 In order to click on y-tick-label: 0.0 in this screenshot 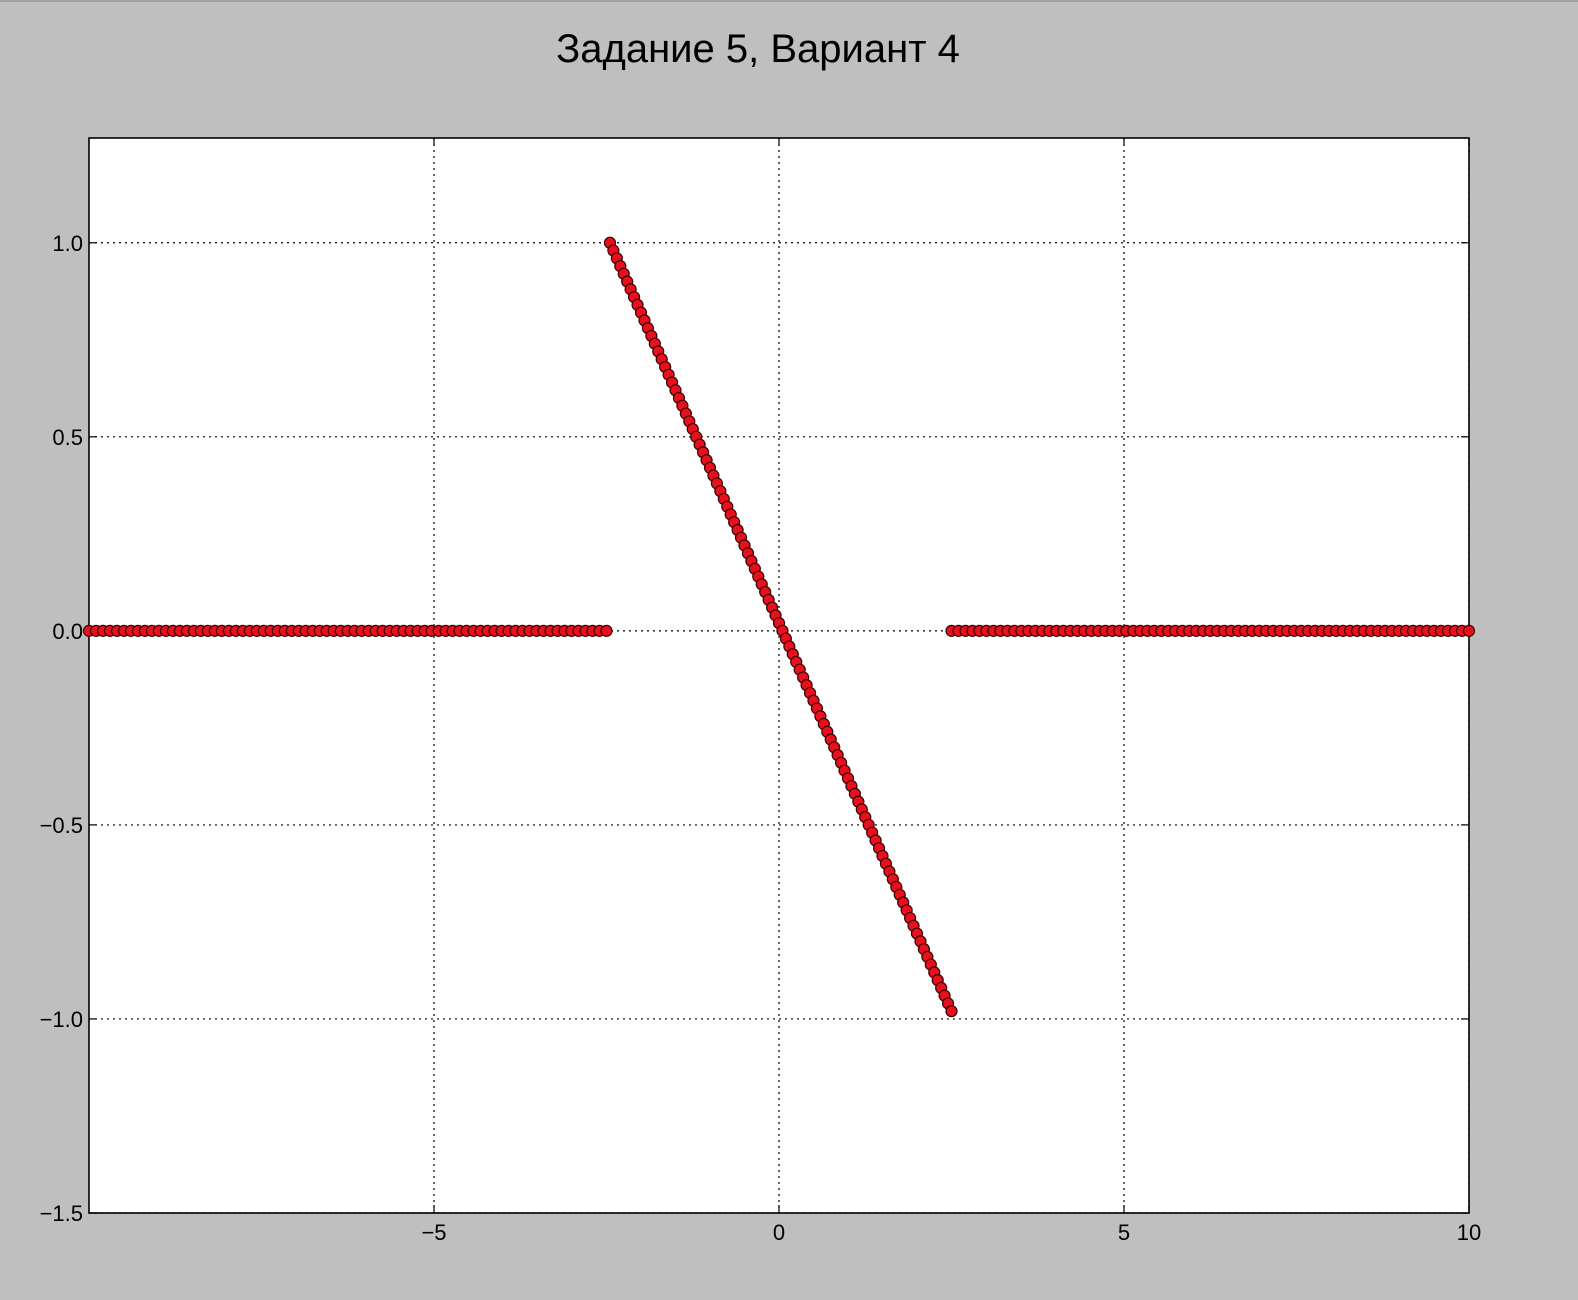, I will do `click(67, 631)`.